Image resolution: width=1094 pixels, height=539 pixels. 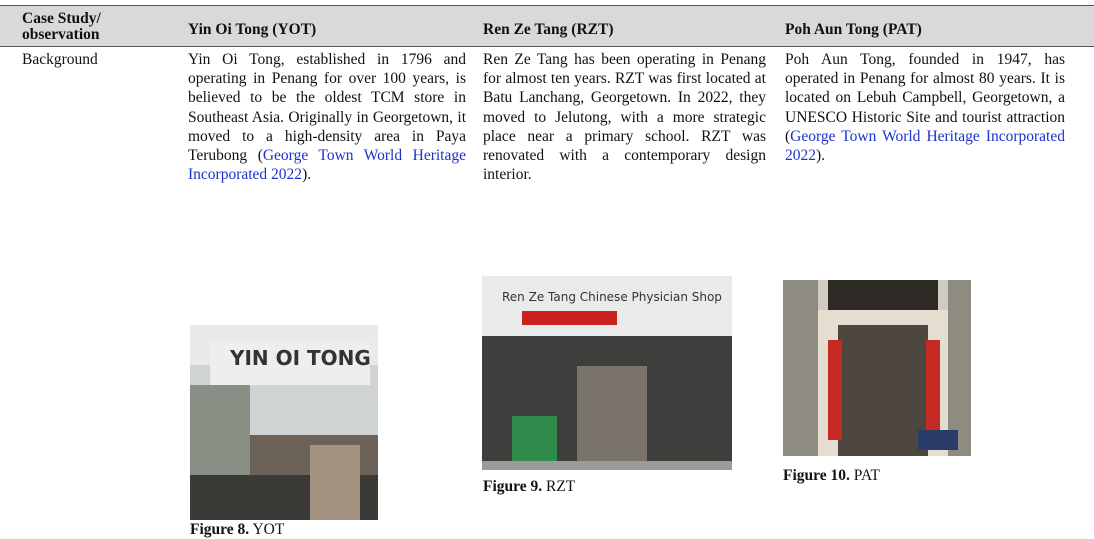 I want to click on figure-caption: Figure 8. YOT, so click(x=237, y=530).